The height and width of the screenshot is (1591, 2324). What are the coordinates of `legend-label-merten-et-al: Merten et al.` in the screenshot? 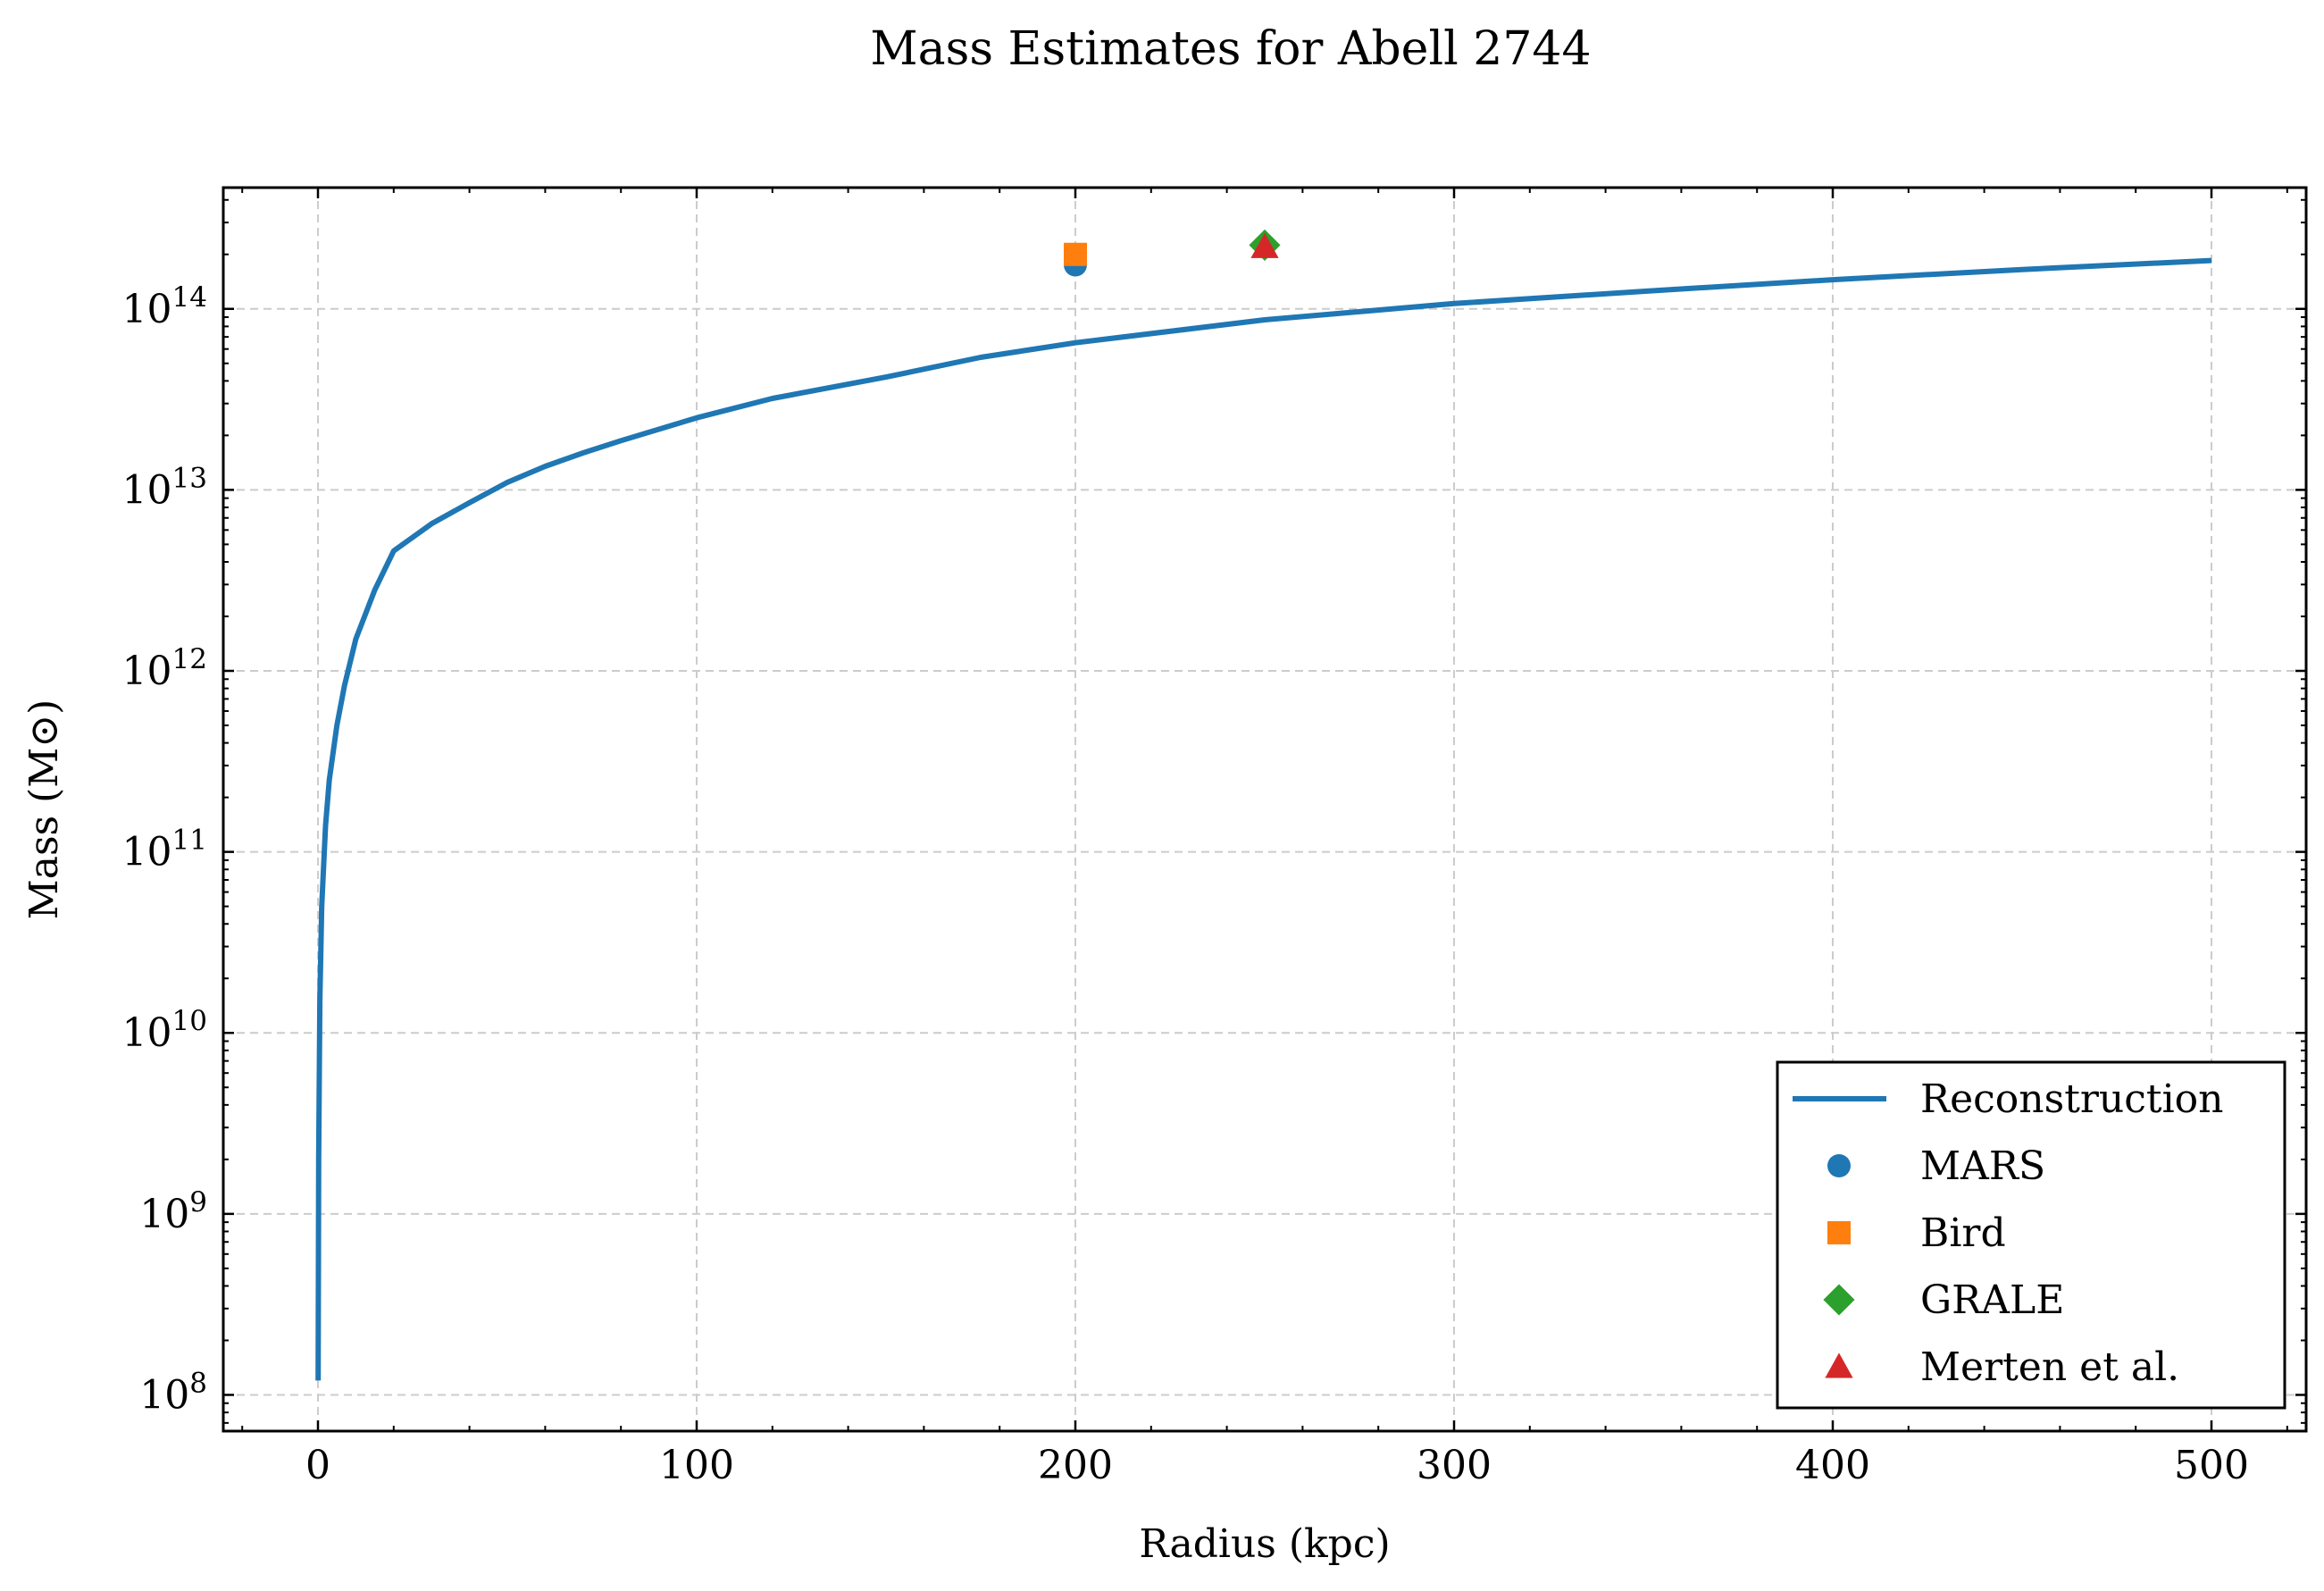 It's located at (2049, 1367).